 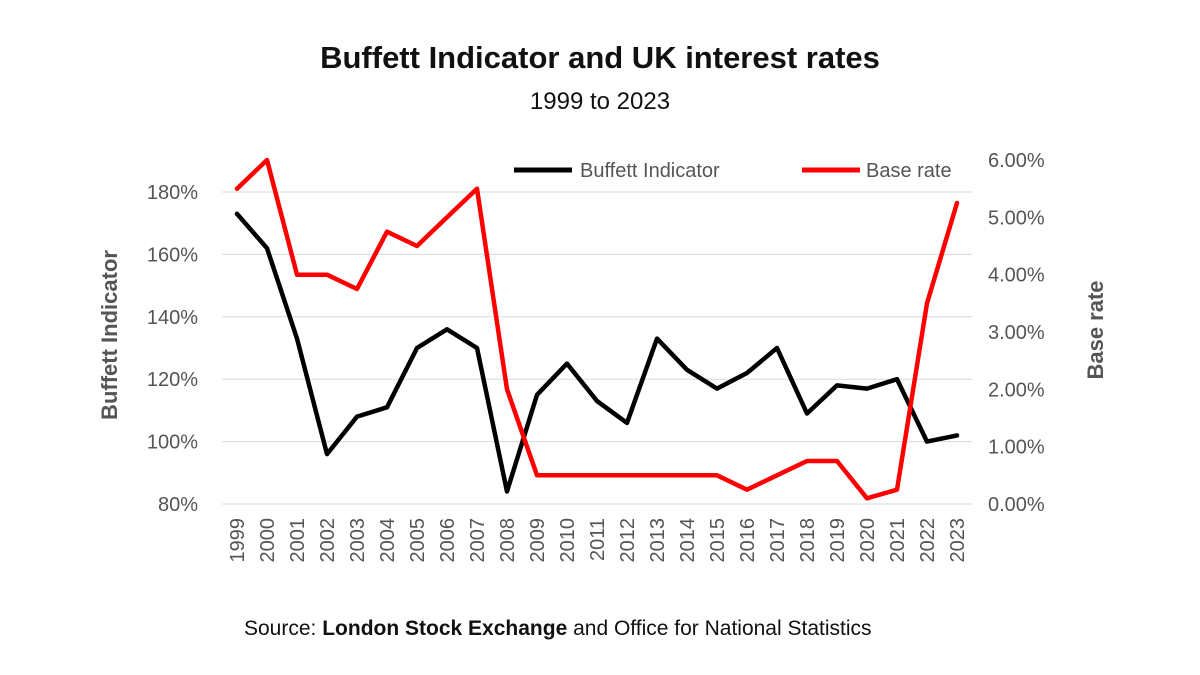 I want to click on x-tick-label: 2020, so click(x=868, y=540).